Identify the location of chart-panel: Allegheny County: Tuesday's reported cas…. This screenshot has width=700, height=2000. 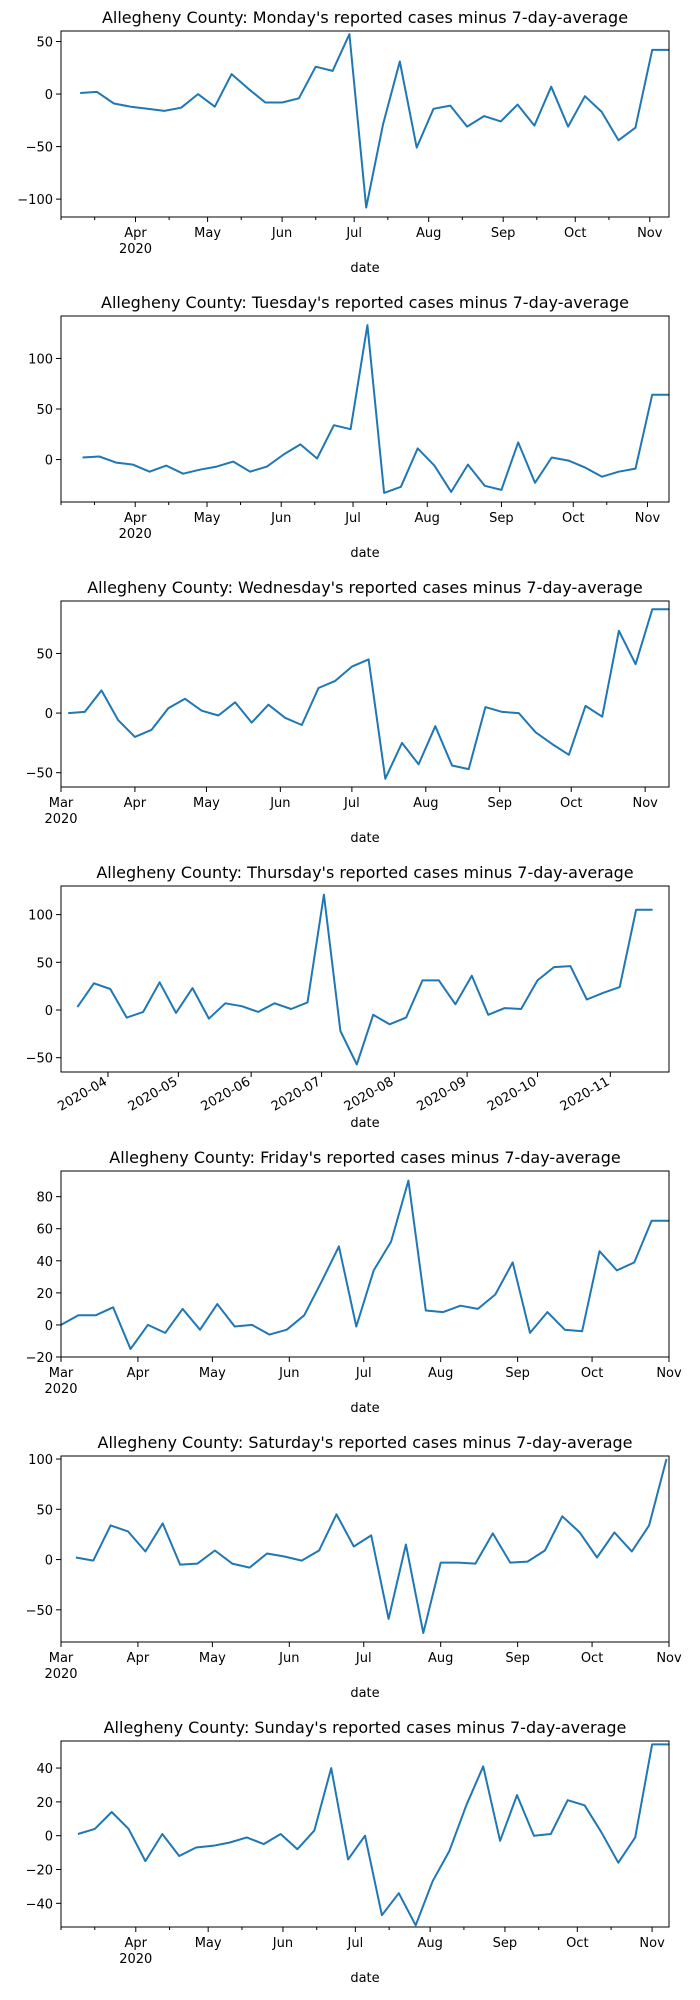
(349, 427).